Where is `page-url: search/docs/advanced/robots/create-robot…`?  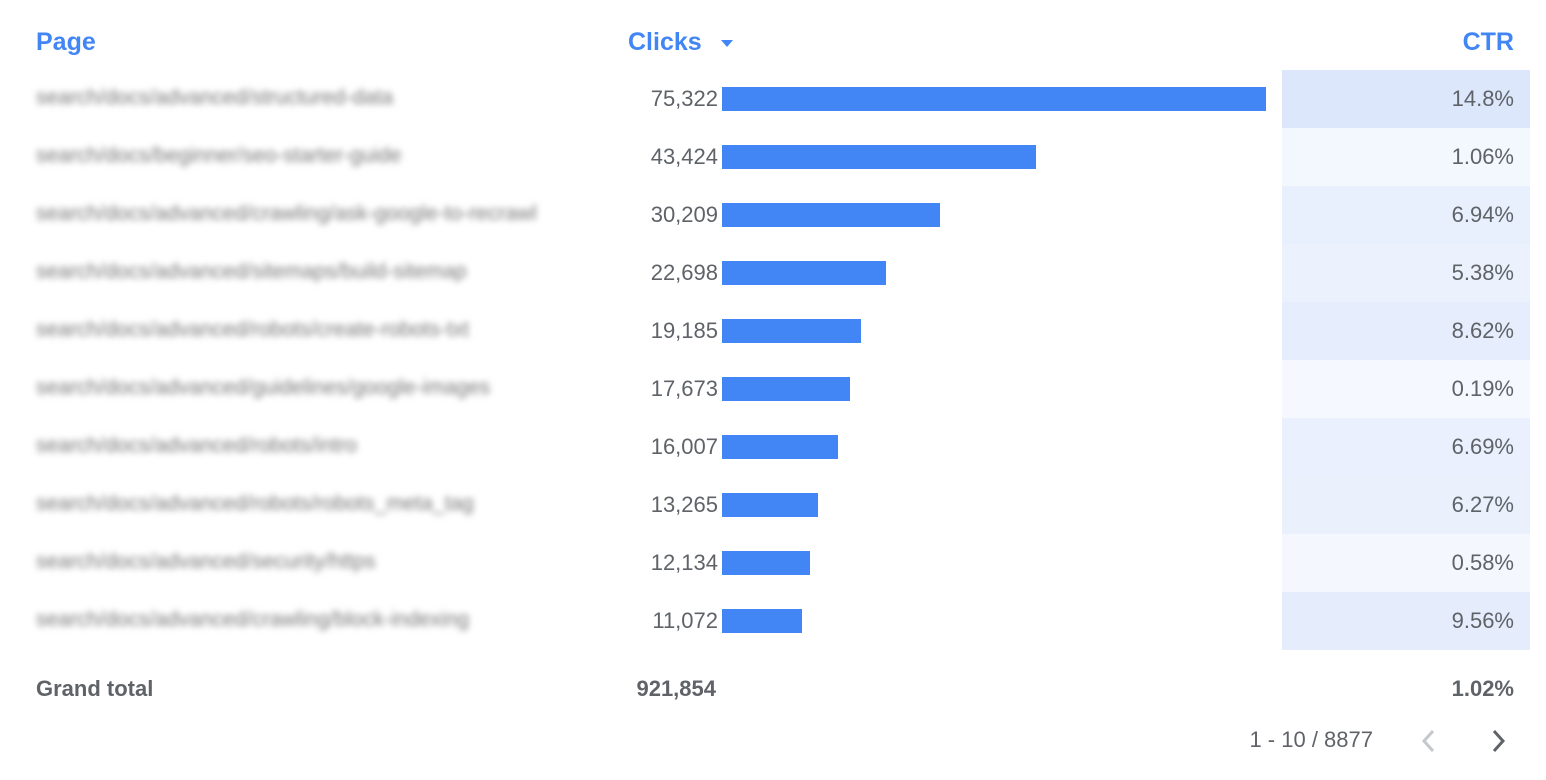
page-url: search/docs/advanced/robots/create-robot… is located at coordinates (253, 329).